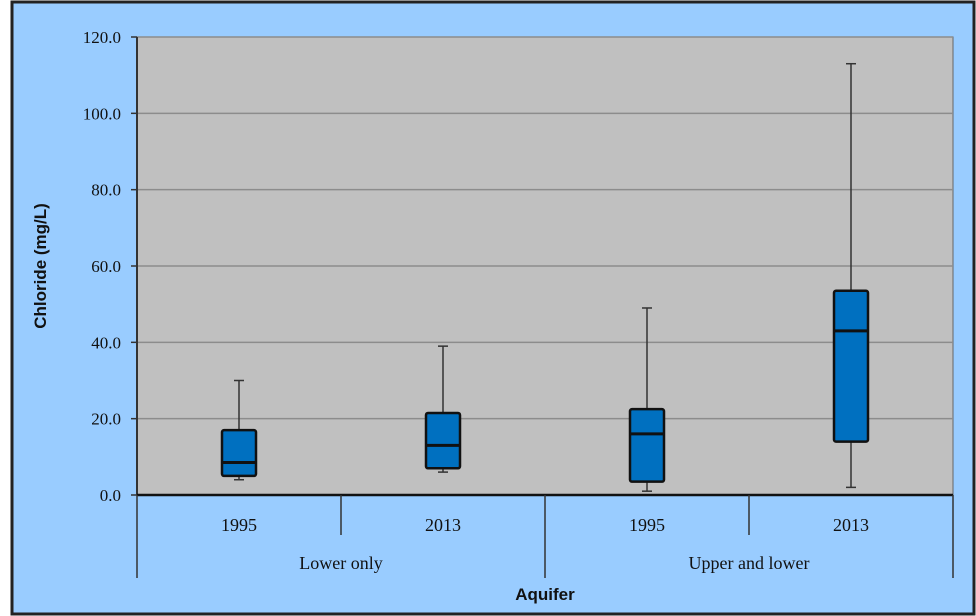 The height and width of the screenshot is (616, 976). What do you see at coordinates (102, 37) in the screenshot?
I see `y-tick-label: 120.0` at bounding box center [102, 37].